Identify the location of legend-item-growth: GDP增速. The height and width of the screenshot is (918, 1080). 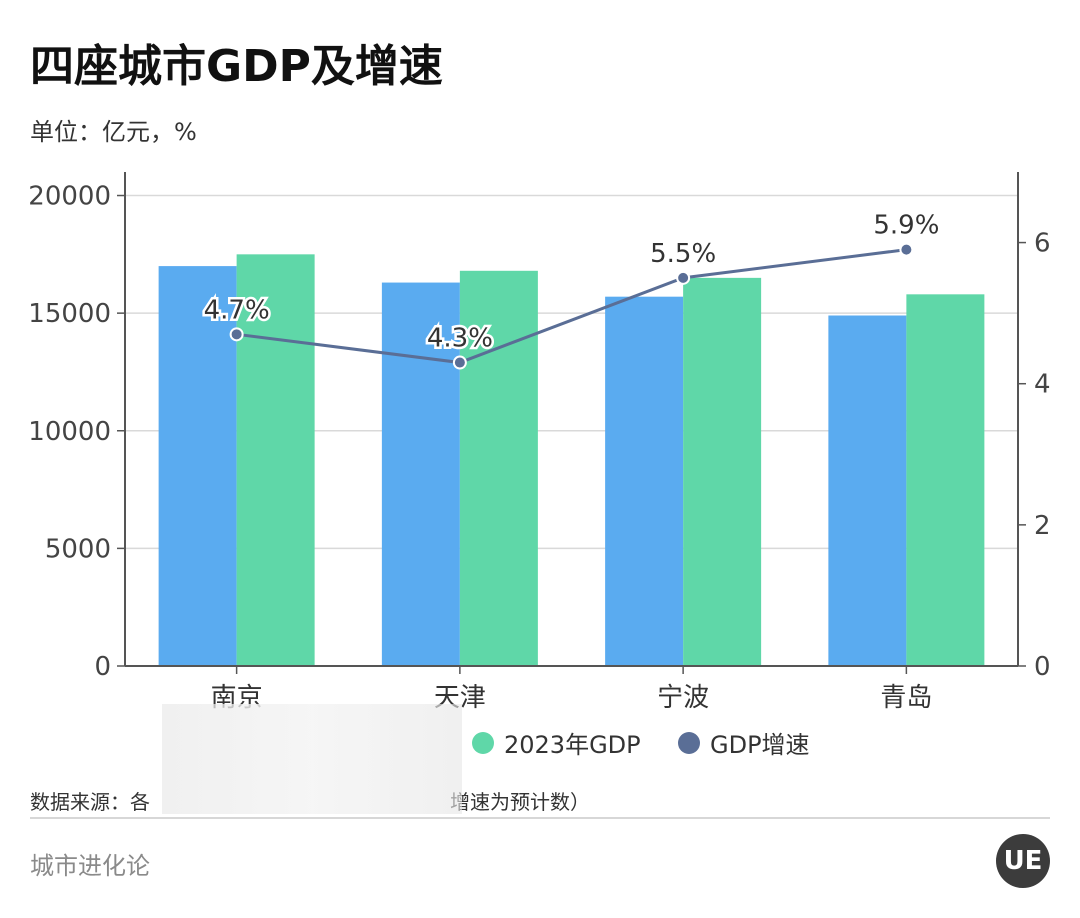
(744, 742).